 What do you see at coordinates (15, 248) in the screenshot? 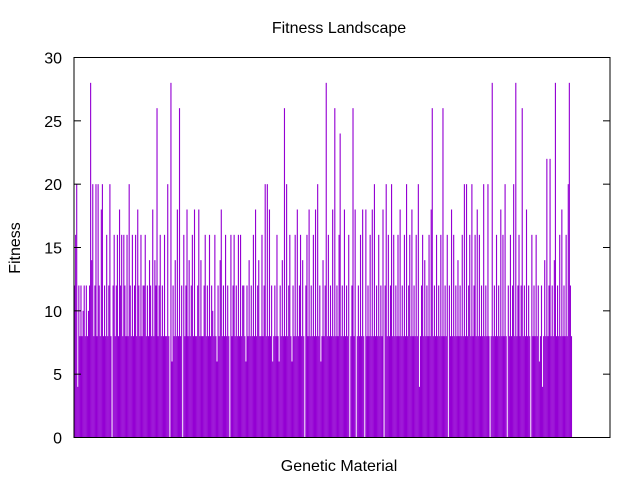
I see `y-axis-label: Fitness` at bounding box center [15, 248].